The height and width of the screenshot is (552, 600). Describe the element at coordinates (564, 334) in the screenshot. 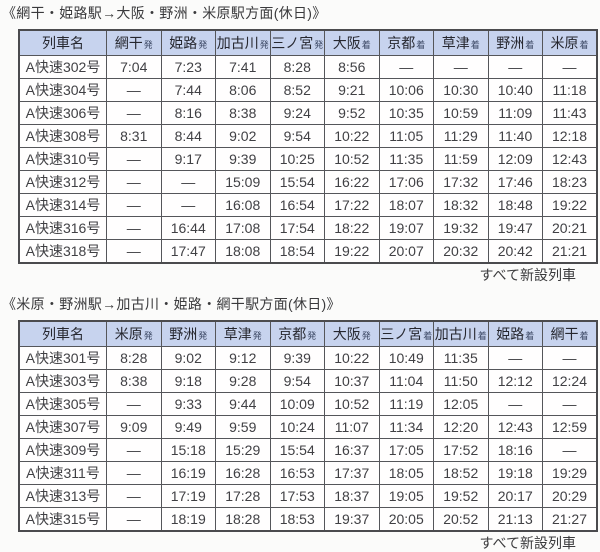

I see `station-name: 網干` at that location.